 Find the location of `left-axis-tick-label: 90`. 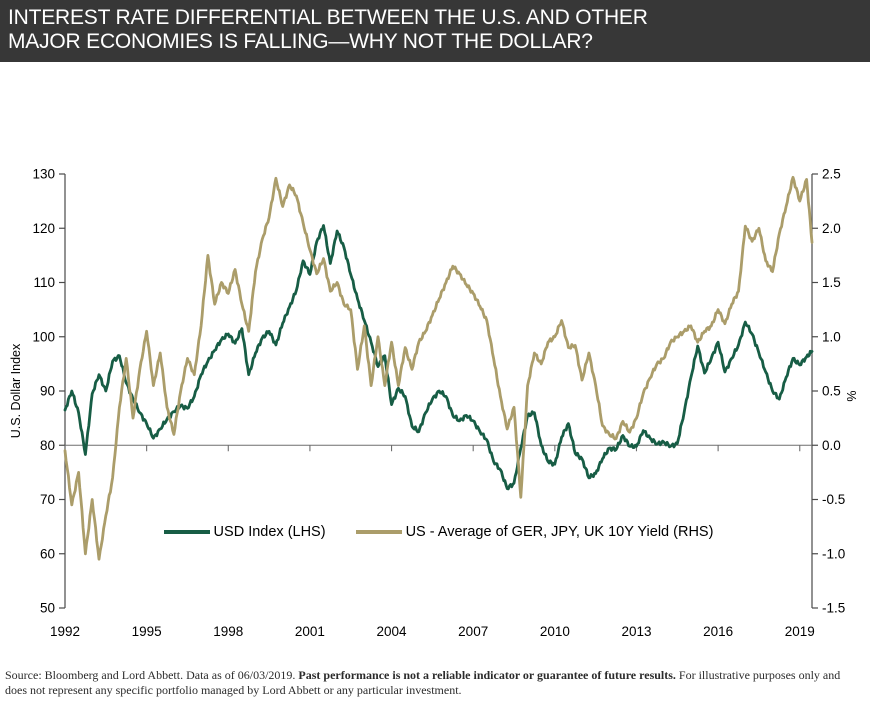

left-axis-tick-label: 90 is located at coordinates (47, 391).